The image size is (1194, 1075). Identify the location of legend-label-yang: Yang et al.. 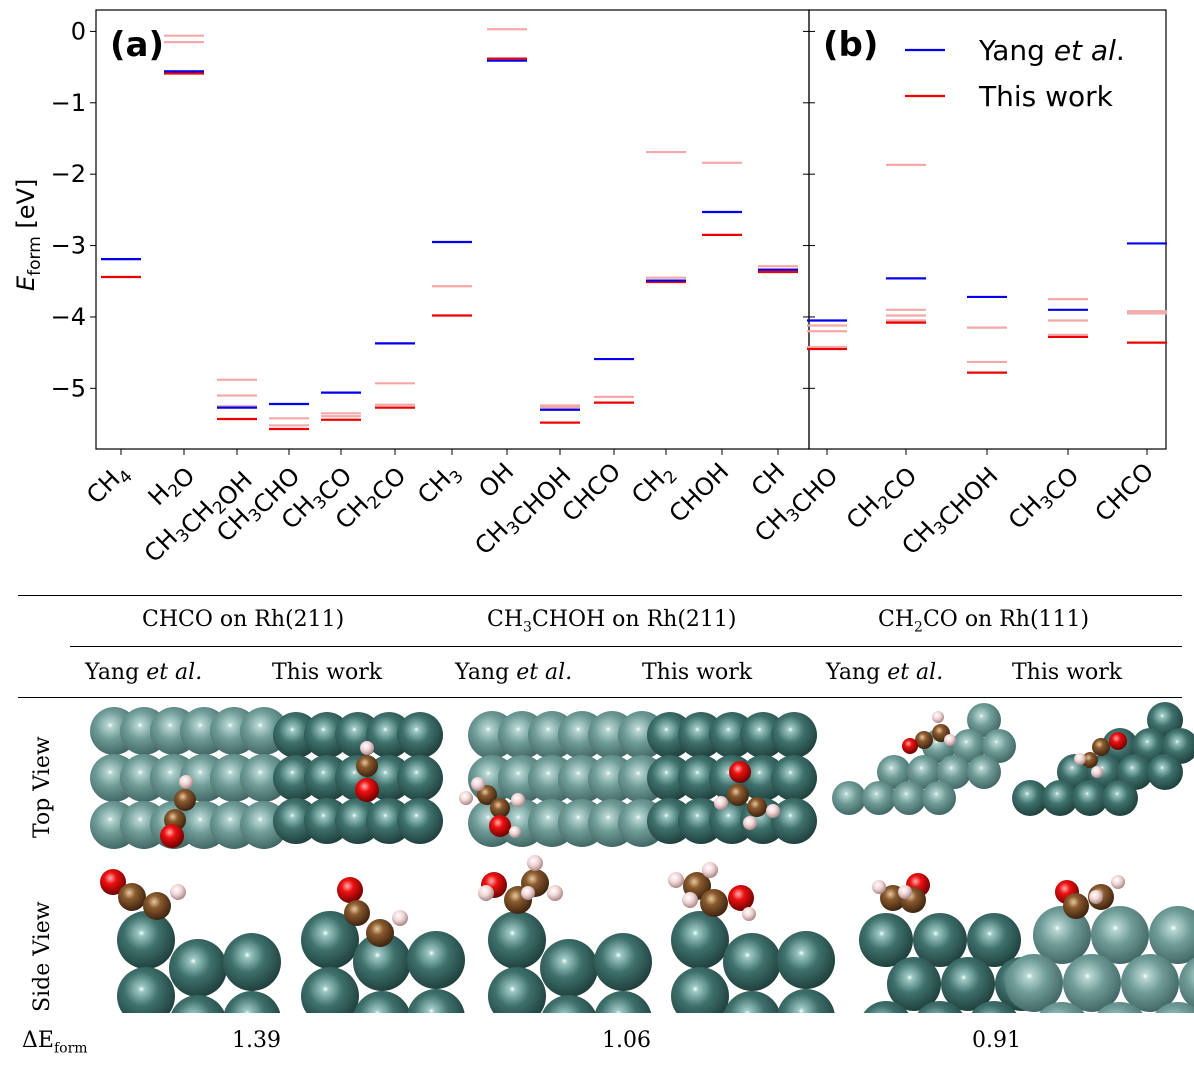
(1051, 50).